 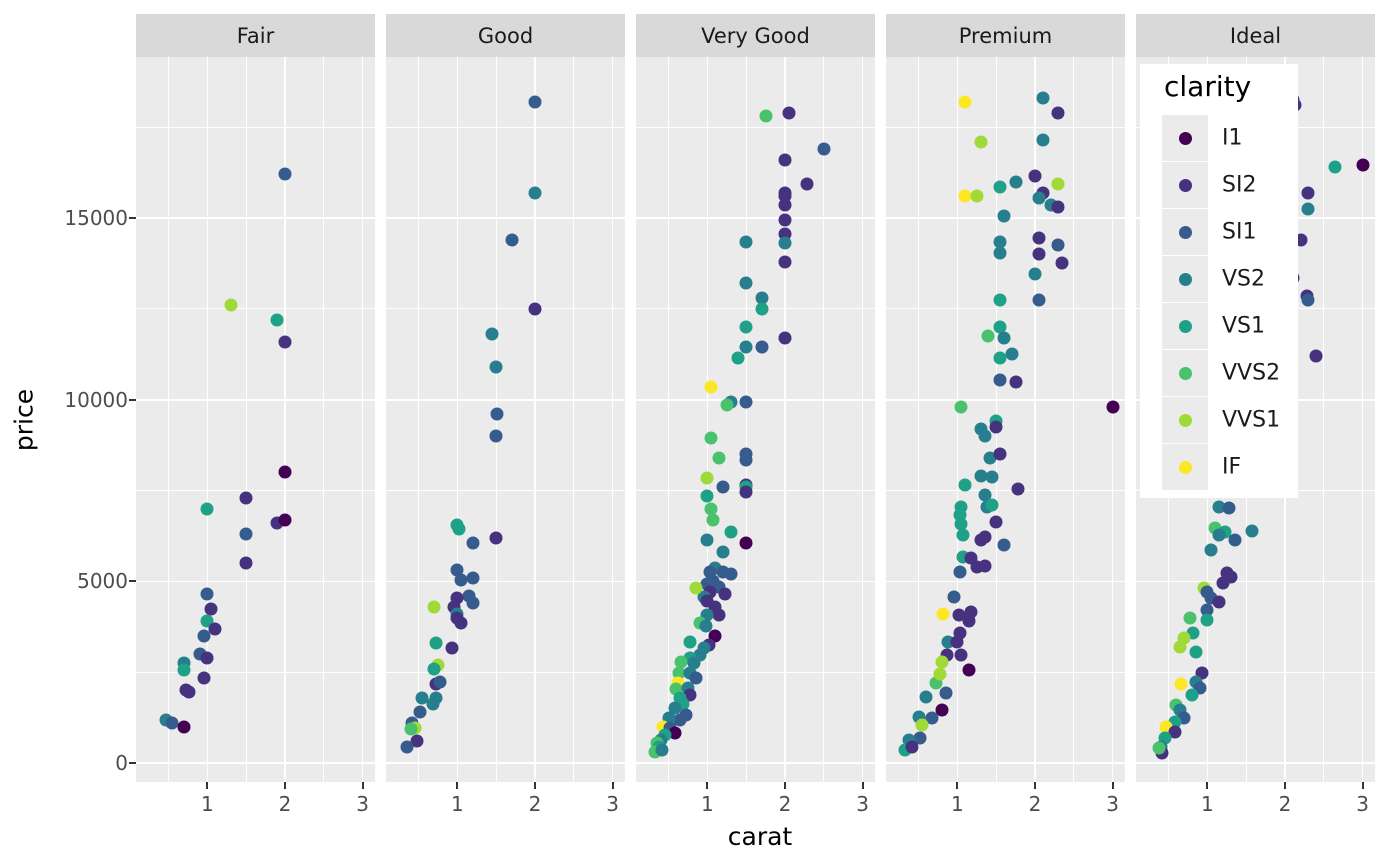 What do you see at coordinates (755, 419) in the screenshot?
I see `facet-panel` at bounding box center [755, 419].